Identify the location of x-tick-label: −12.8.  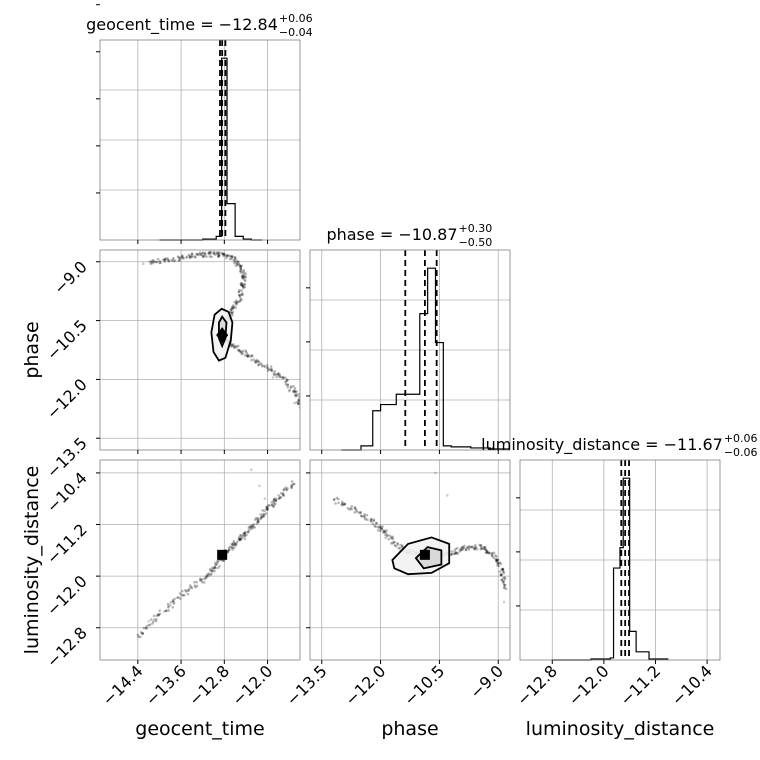
(209, 685).